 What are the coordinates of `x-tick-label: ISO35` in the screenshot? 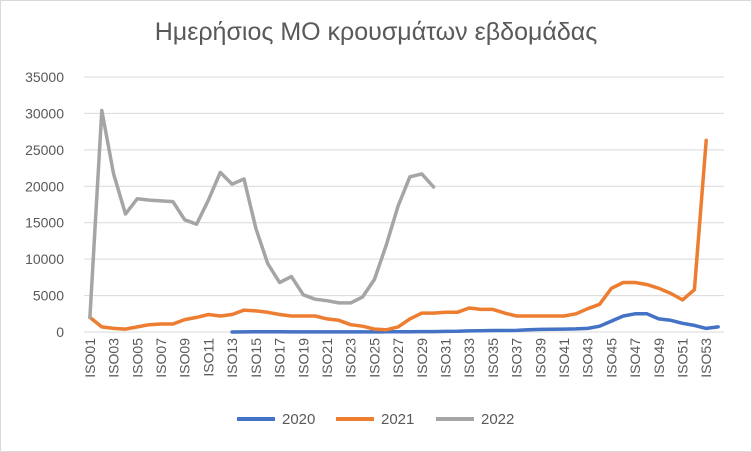 It's located at (493, 358).